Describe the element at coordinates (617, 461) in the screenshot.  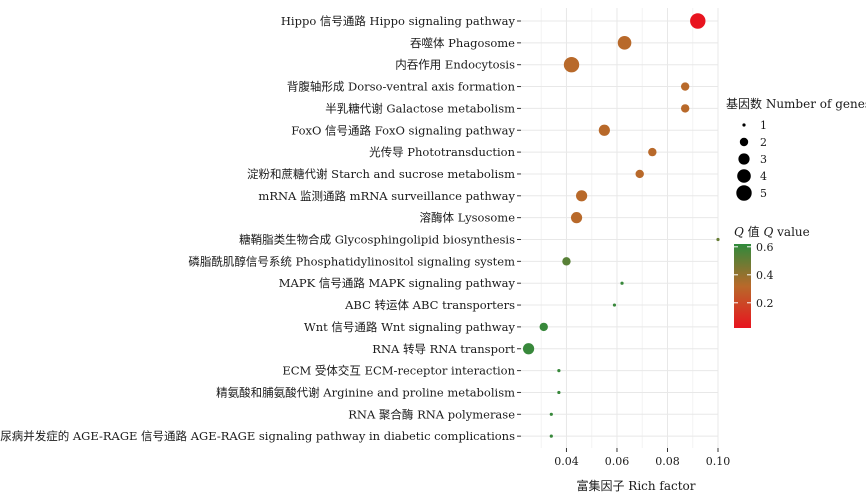
I see `x-tick-label: 0.06` at that location.